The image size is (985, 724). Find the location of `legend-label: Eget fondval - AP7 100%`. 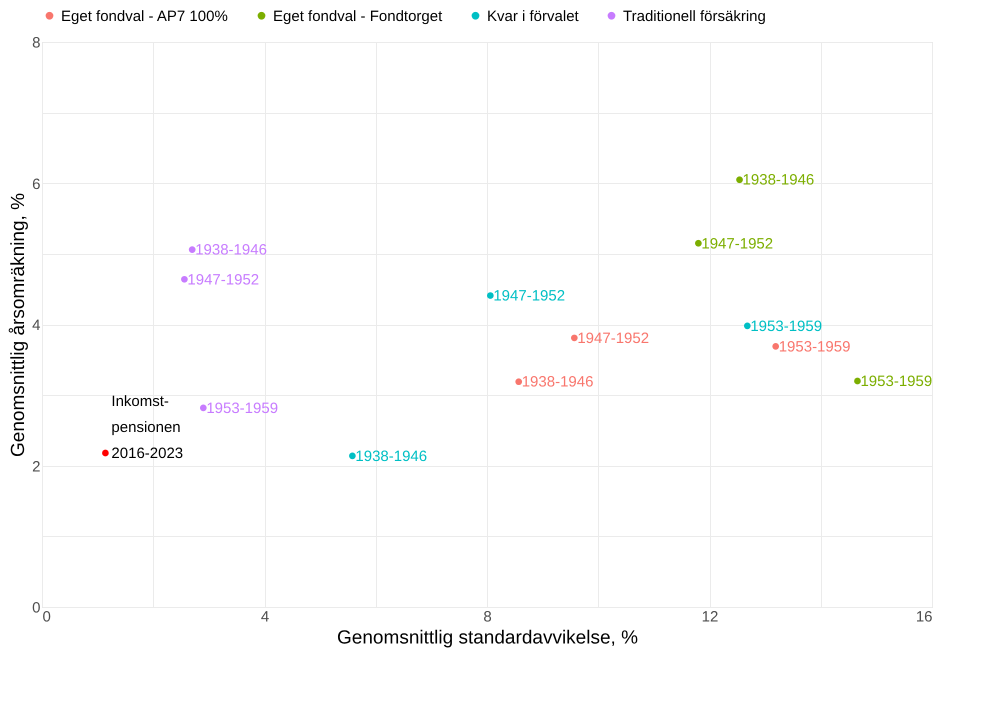

legend-label: Eget fondval - AP7 100% is located at coordinates (144, 16).